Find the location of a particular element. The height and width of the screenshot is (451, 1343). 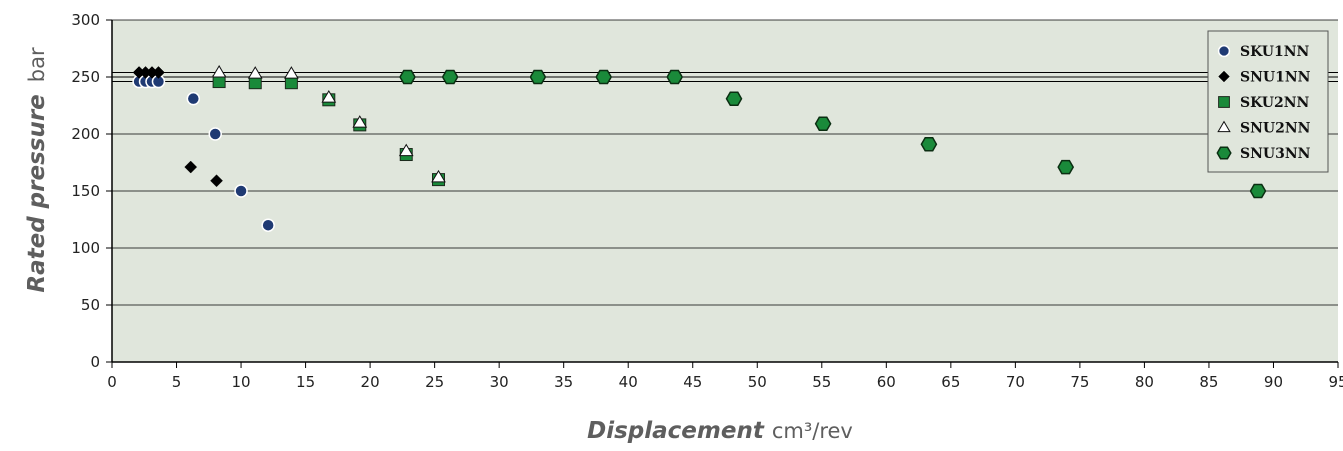

x-tick-label: 95 is located at coordinates (1335, 382).